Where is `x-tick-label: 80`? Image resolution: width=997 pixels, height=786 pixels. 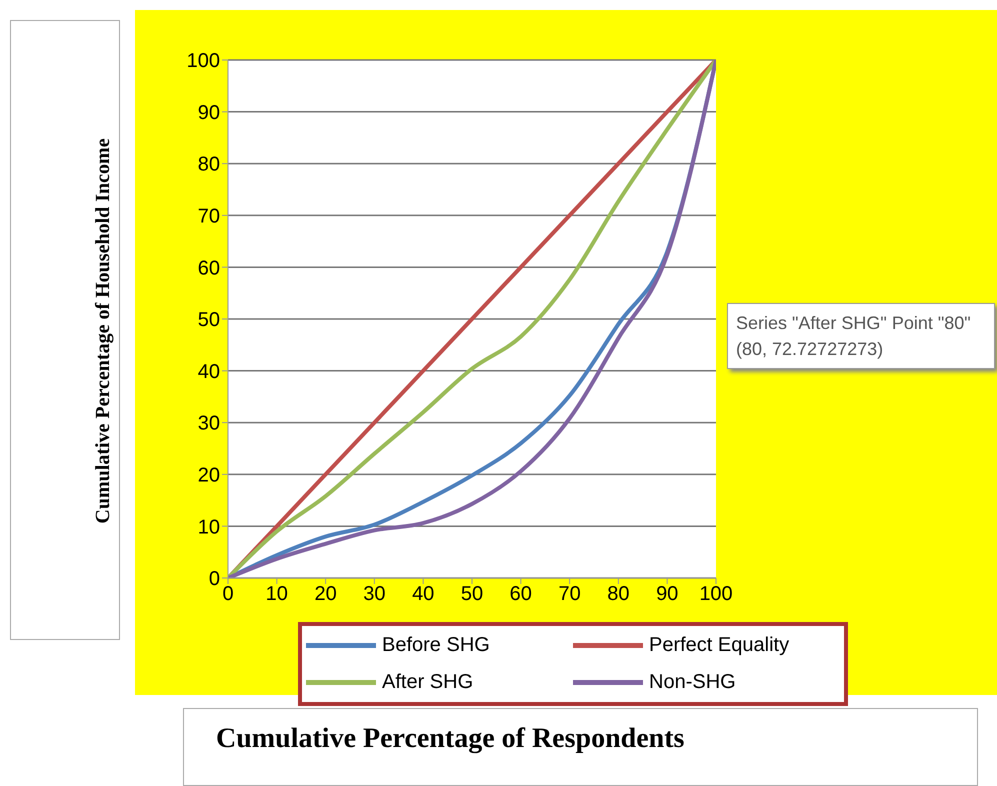 x-tick-label: 80 is located at coordinates (618, 594).